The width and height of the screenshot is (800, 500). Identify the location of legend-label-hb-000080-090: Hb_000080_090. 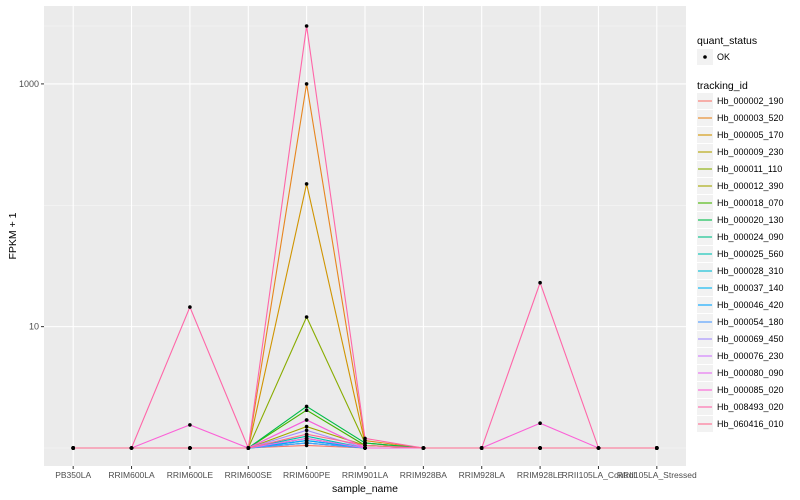
(750, 373).